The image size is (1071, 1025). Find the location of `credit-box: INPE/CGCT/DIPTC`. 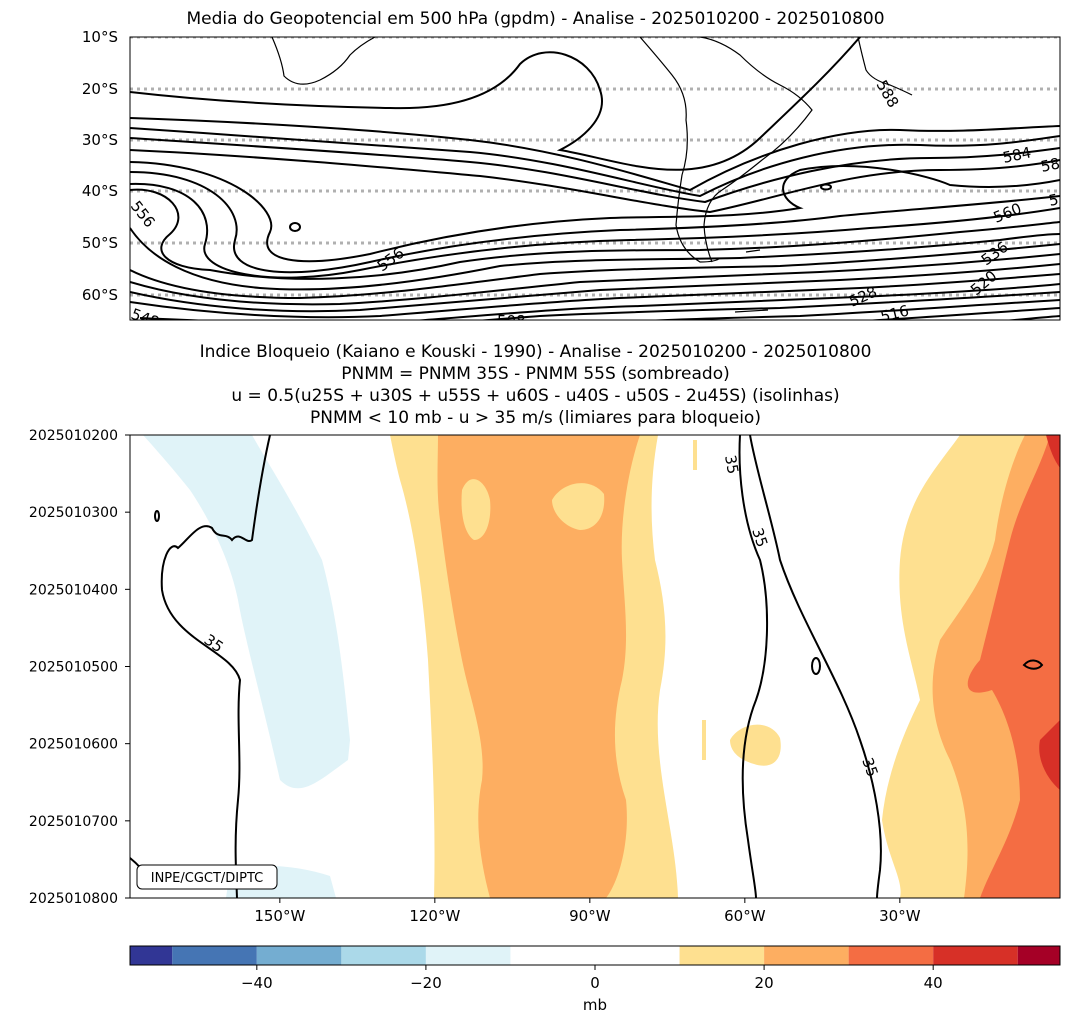

credit-box: INPE/CGCT/DIPTC is located at coordinates (207, 877).